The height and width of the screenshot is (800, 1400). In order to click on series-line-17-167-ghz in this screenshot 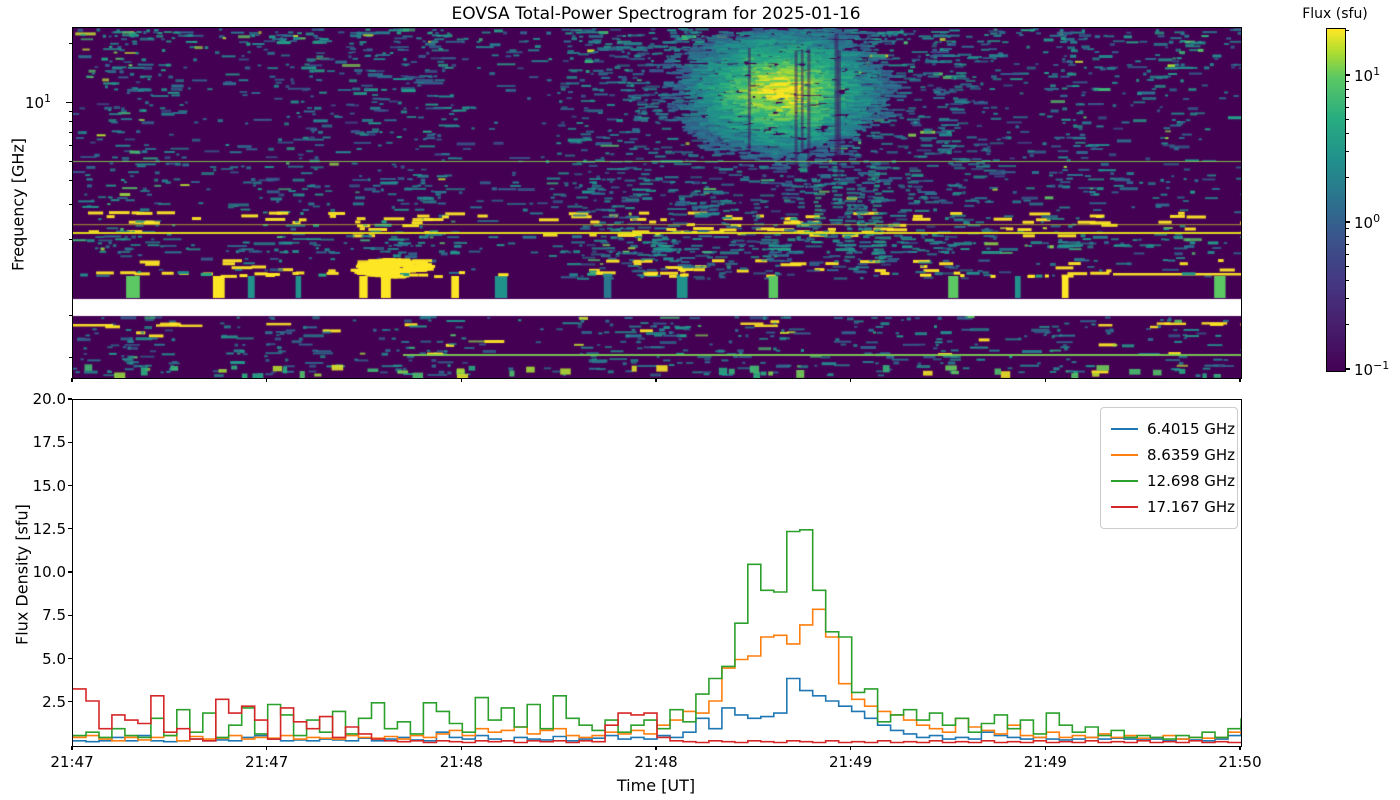, I will do `click(657, 716)`.